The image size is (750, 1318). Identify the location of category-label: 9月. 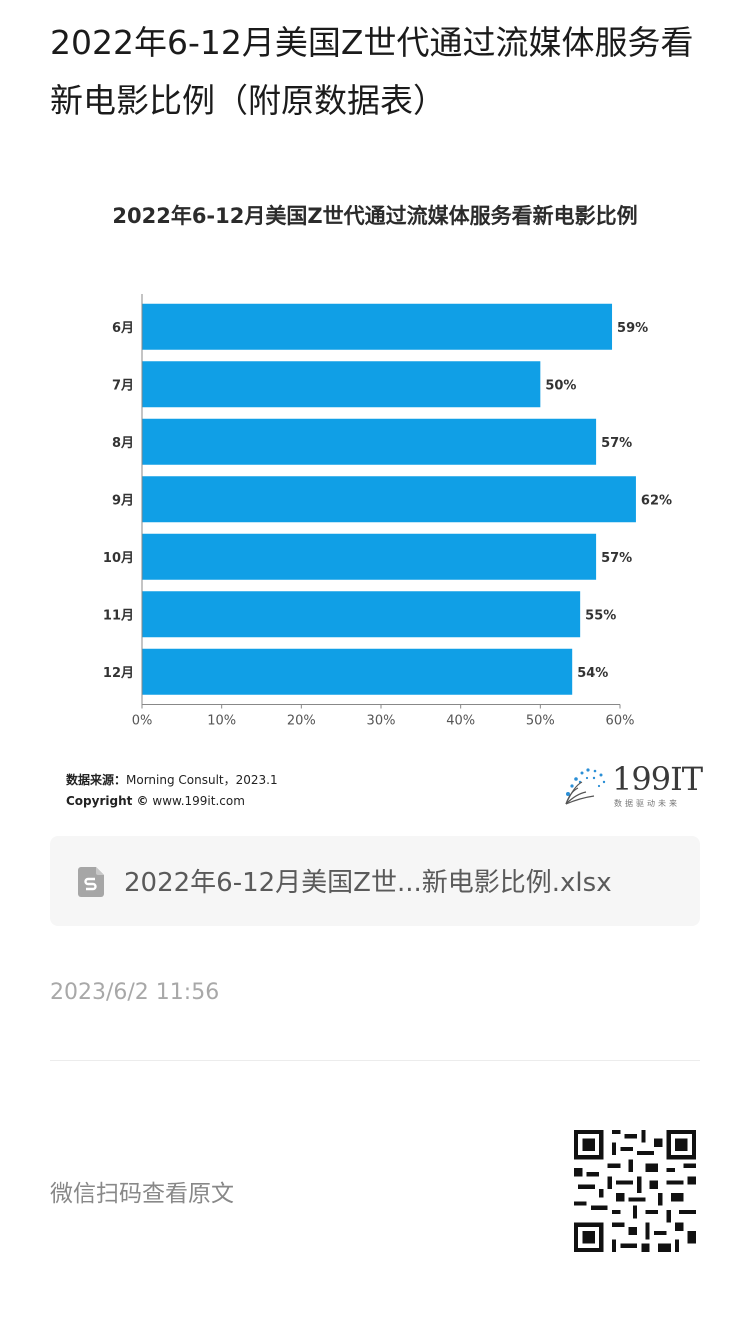
(123, 500).